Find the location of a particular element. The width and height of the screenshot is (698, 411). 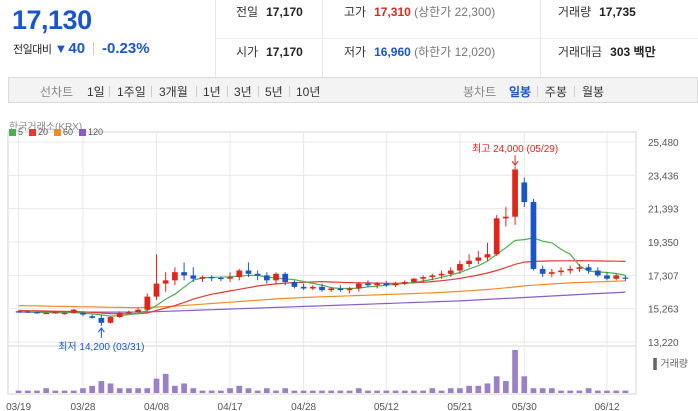

period-1week: 1주일 is located at coordinates (131, 92).